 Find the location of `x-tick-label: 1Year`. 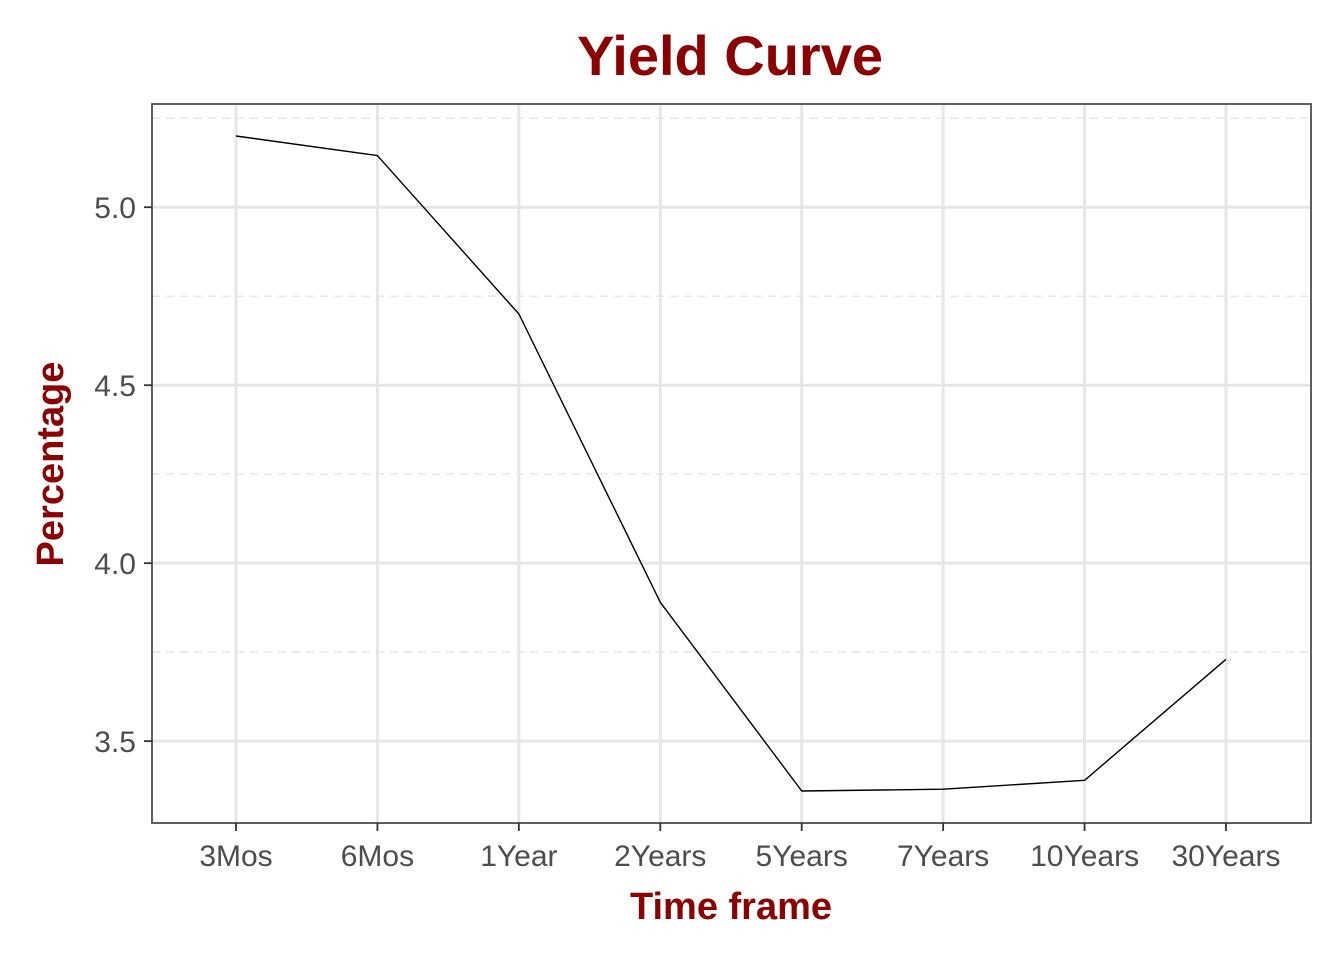

x-tick-label: 1Year is located at coordinates (518, 856).